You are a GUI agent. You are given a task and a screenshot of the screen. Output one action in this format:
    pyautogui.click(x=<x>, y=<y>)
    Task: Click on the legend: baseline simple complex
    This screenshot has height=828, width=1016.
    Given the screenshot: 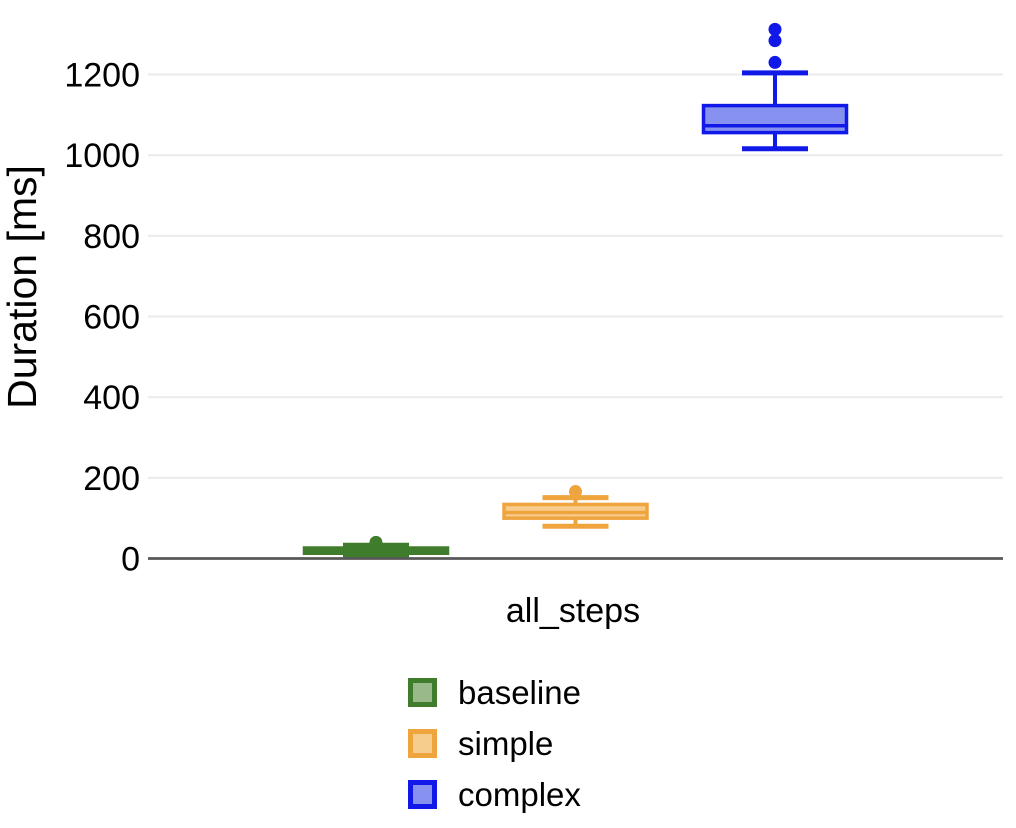 What is the action you would take?
    pyautogui.click(x=494, y=750)
    